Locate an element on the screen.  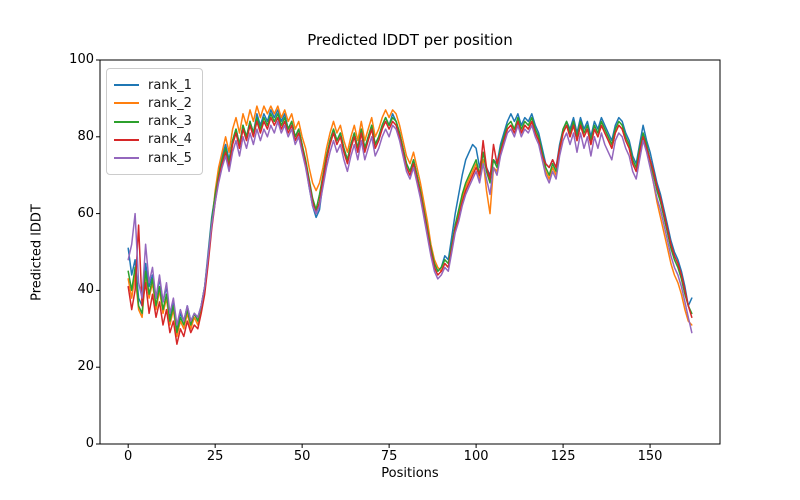
legend-entry-rank-5: rank_5 is located at coordinates (153, 158).